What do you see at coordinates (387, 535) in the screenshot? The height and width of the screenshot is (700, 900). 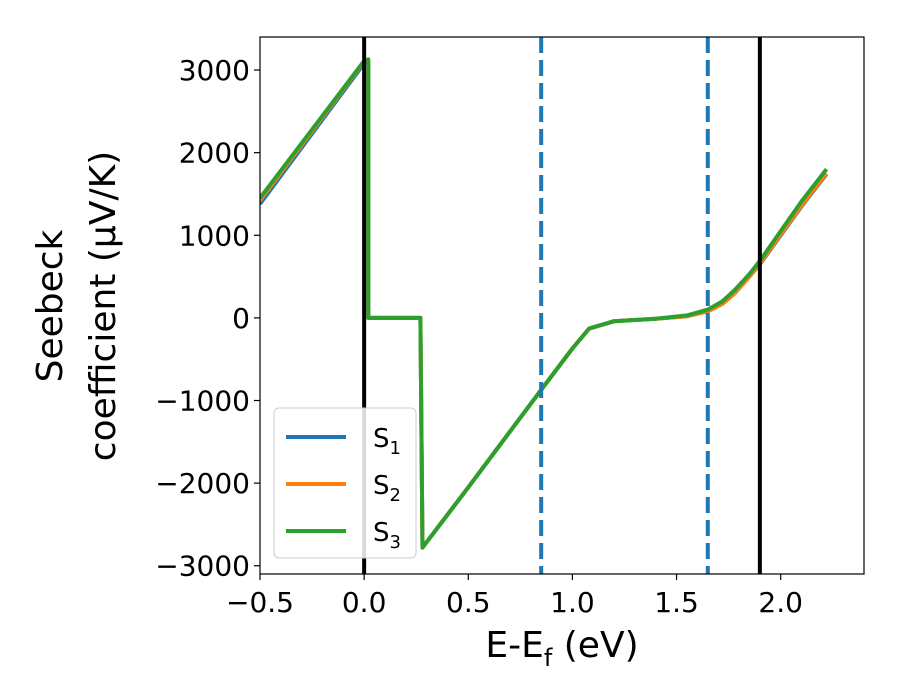 I see `legend-label-3: S3` at bounding box center [387, 535].